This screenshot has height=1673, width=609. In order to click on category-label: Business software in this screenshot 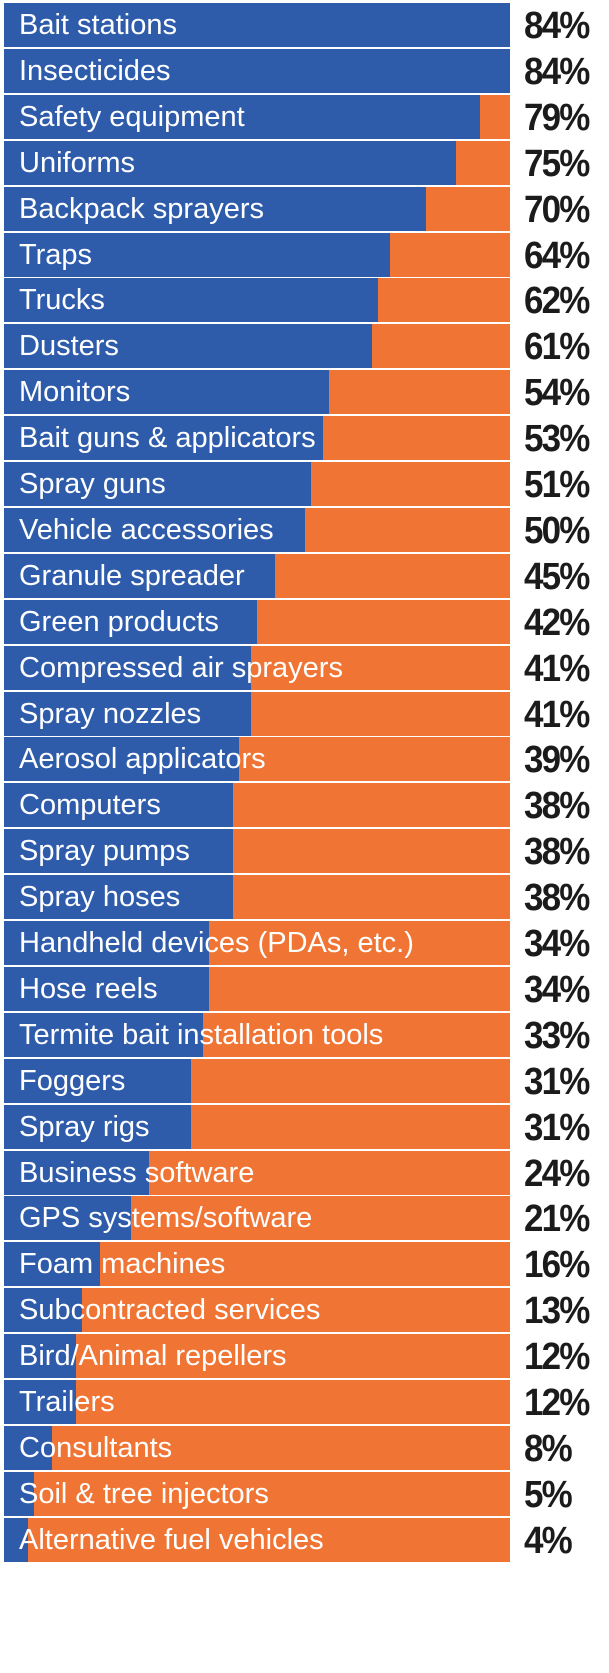, I will do `click(137, 1172)`.